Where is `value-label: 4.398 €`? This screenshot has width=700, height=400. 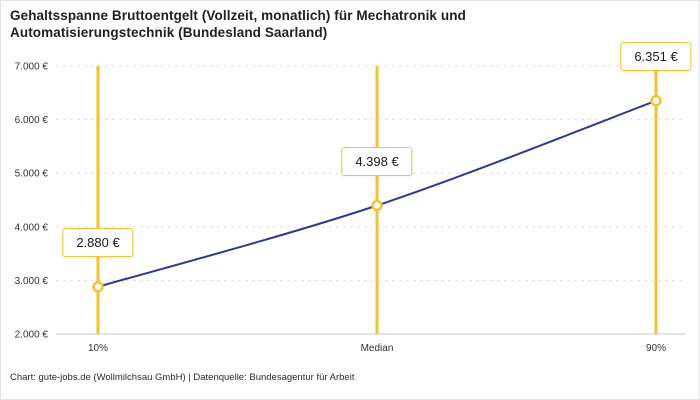
value-label: 4.398 € is located at coordinates (377, 161).